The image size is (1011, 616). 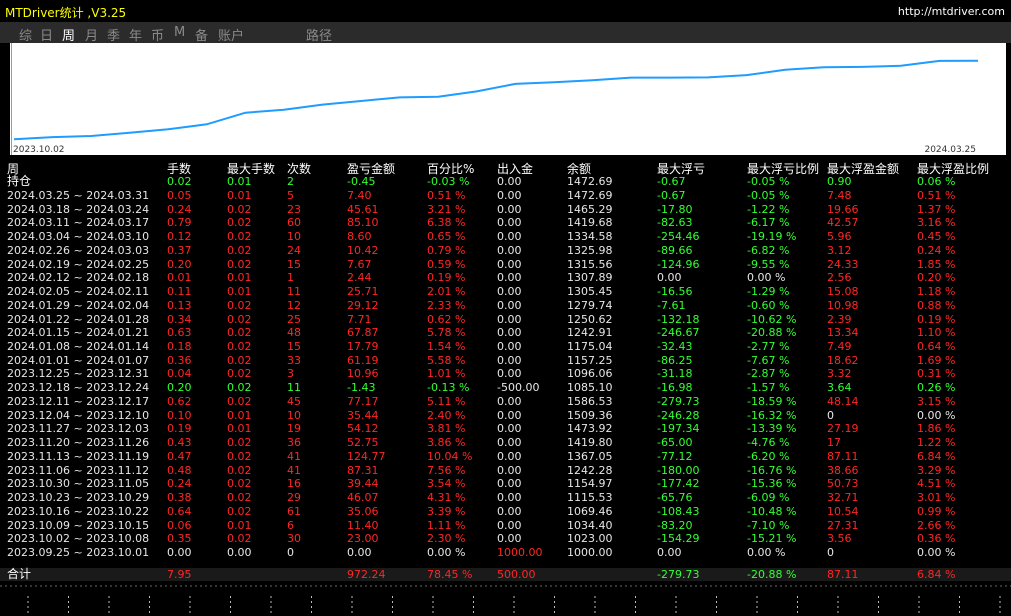 I want to click on mflp-cell: -1.57 %, so click(x=768, y=388).